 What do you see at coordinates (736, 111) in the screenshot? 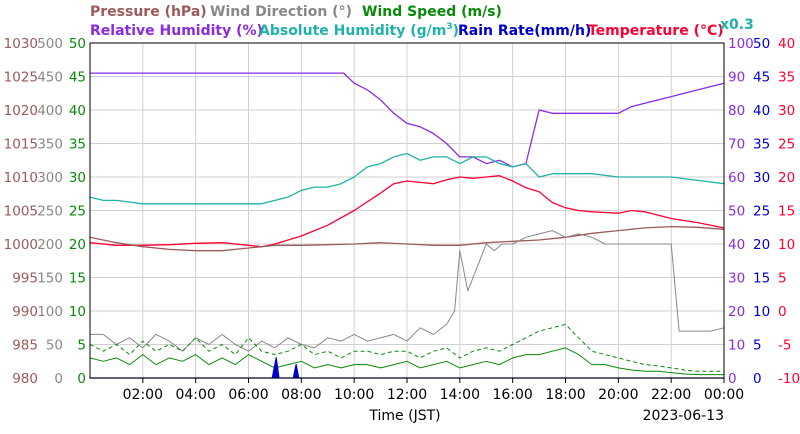
I see `y-tick-humidity: 80` at bounding box center [736, 111].